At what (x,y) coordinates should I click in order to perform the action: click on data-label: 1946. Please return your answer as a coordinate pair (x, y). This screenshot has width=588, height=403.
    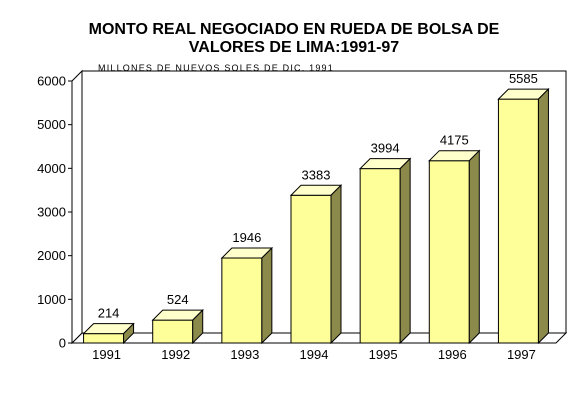
    Looking at the image, I should click on (246, 237).